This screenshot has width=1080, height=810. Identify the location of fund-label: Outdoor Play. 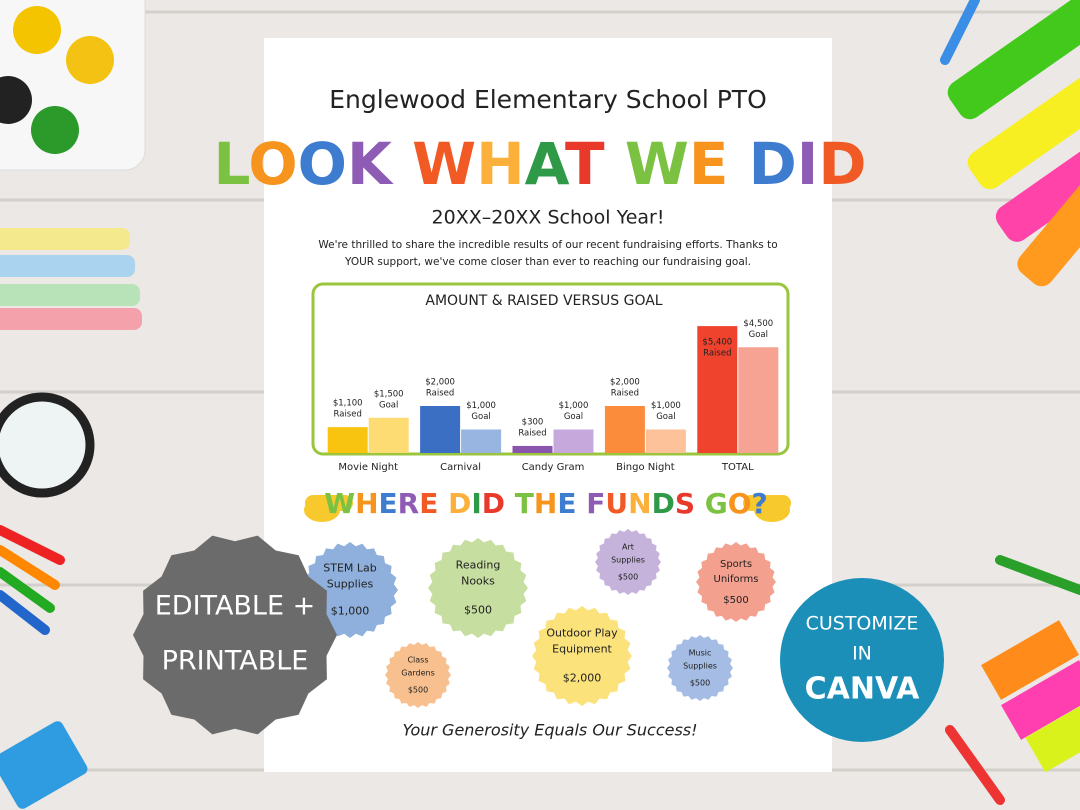
(582, 633).